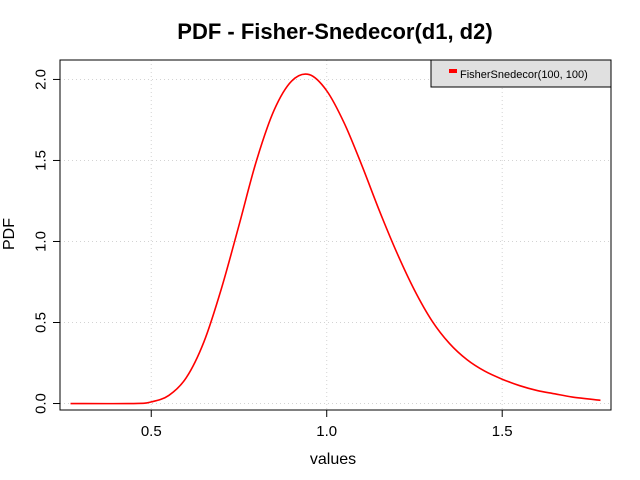 The height and width of the screenshot is (480, 640). Describe the element at coordinates (41, 403) in the screenshot. I see `y-tick-label: 0.0` at that location.